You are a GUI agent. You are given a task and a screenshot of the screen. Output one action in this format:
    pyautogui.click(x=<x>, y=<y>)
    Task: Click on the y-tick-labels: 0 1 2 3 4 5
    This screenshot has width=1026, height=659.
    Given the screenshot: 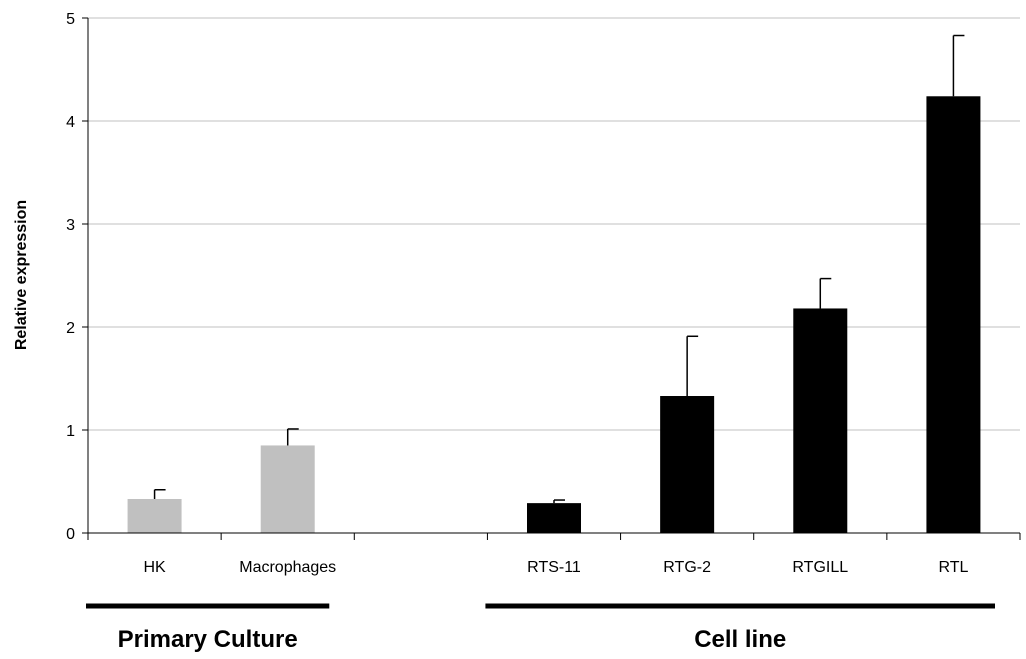 What is the action you would take?
    pyautogui.click(x=70, y=277)
    